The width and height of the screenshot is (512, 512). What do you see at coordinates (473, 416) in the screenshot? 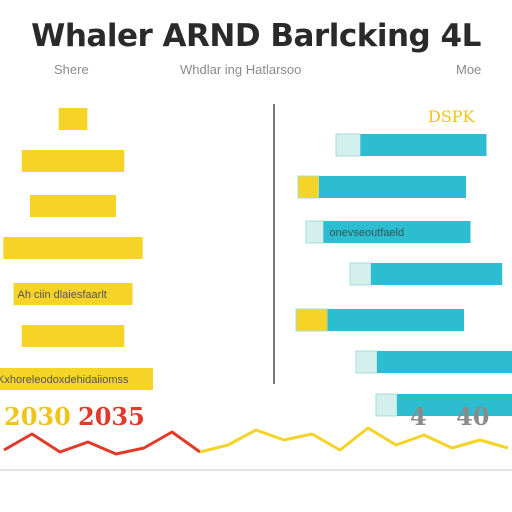
I see `year-label-4: 40` at bounding box center [473, 416].